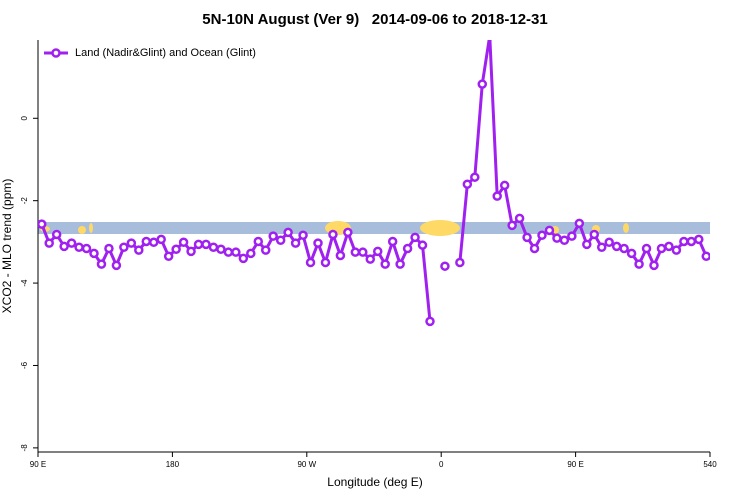 The image size is (750, 500). Describe the element at coordinates (7, 246) in the screenshot. I see `y-axis-label: XCO2 - MLO trend (ppm)` at that location.